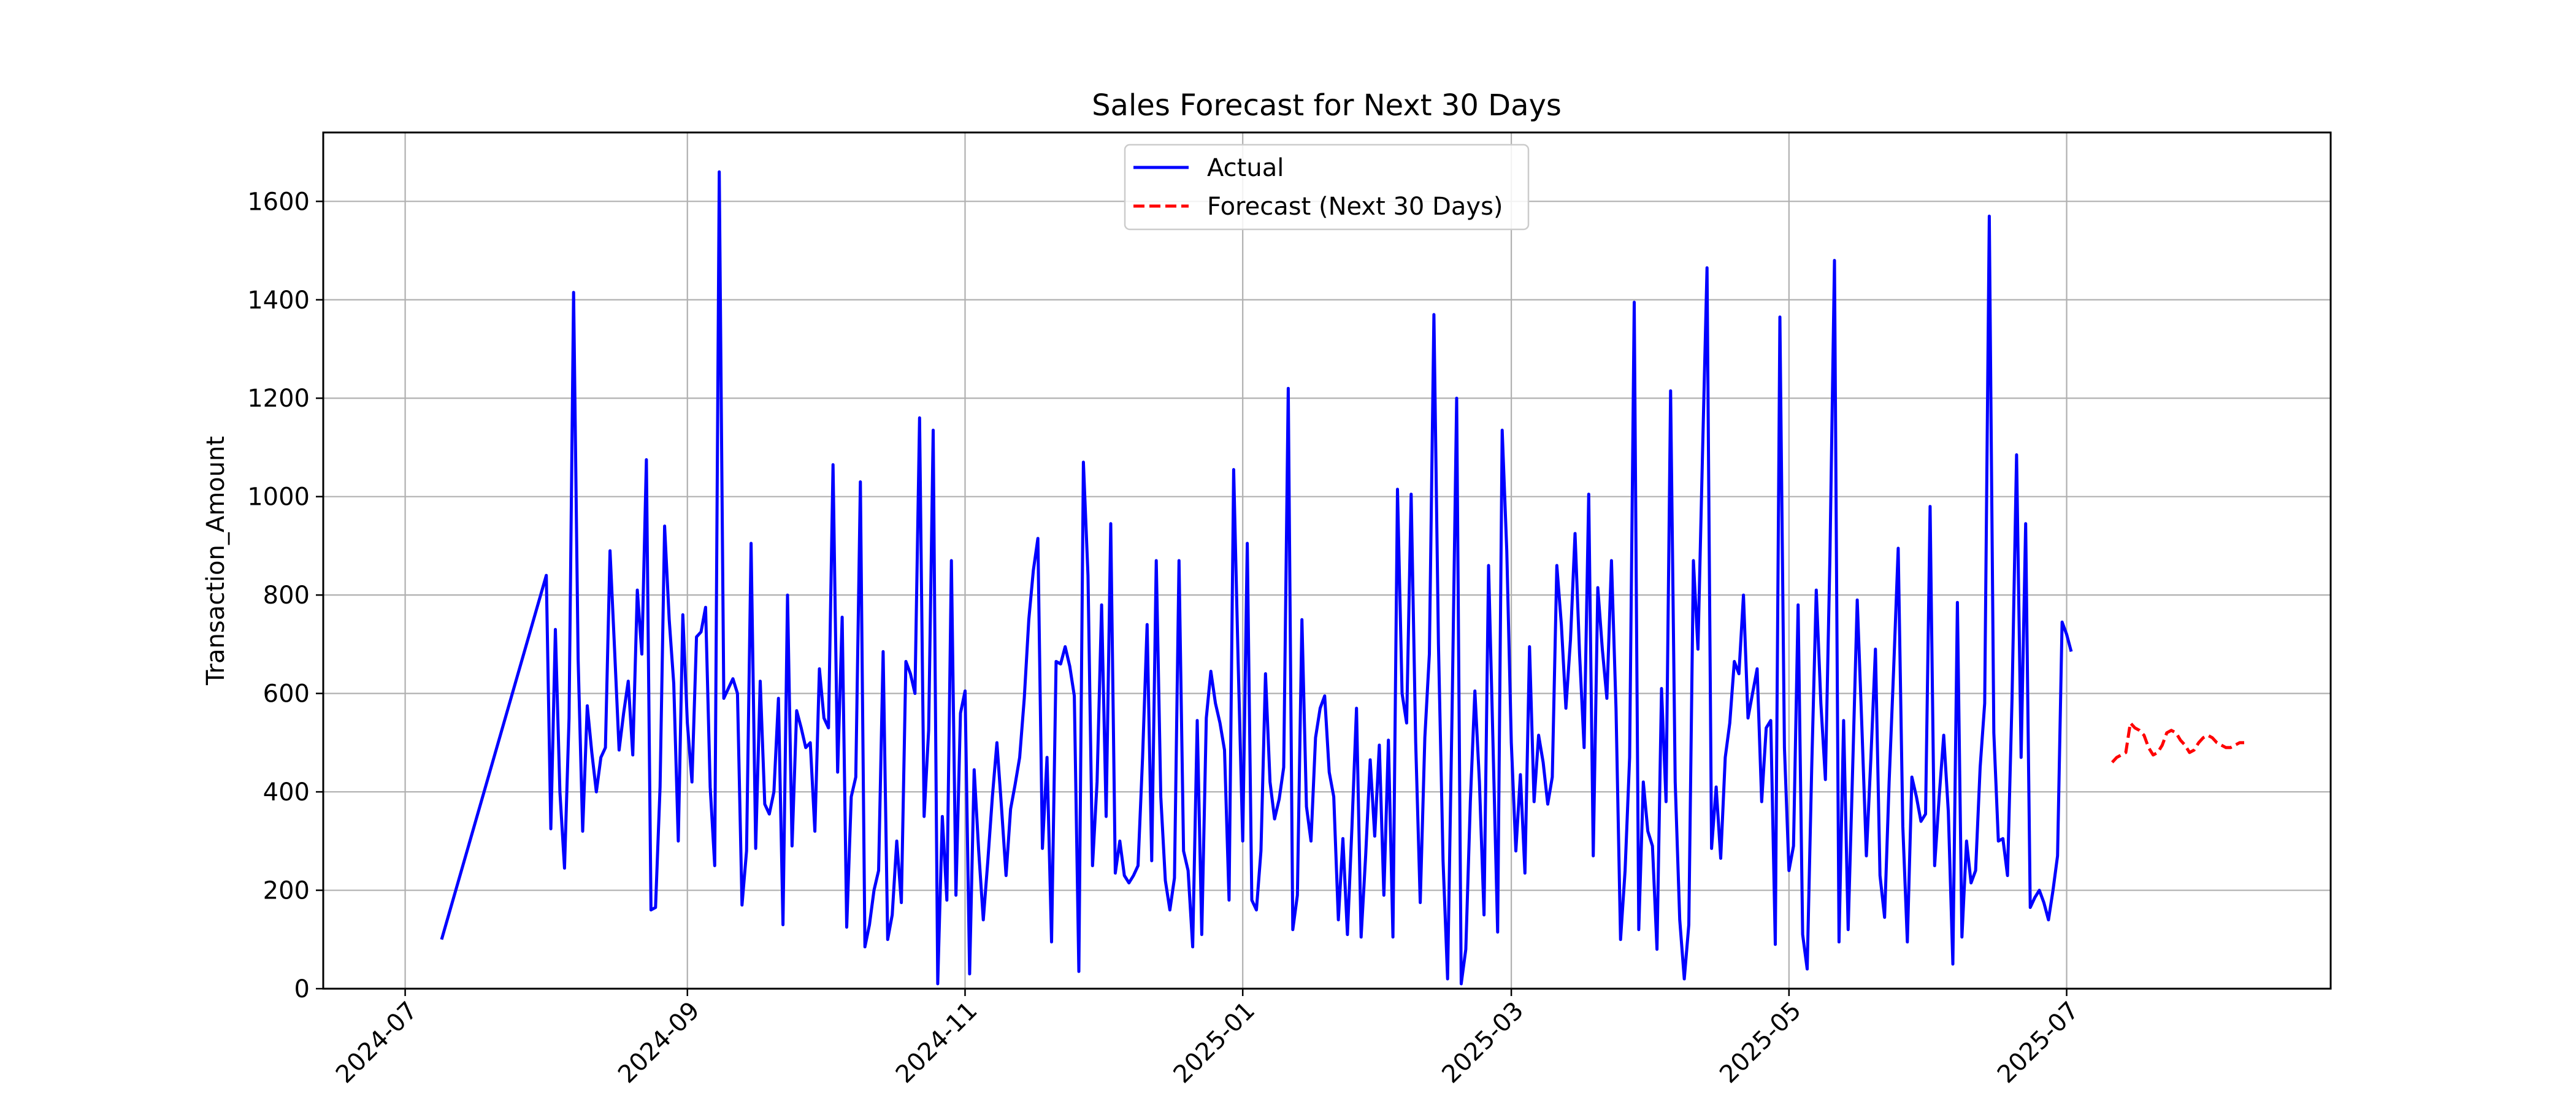 This screenshot has height=1104, width=2576. What do you see at coordinates (286, 792) in the screenshot?
I see `y-tick-label: 400` at bounding box center [286, 792].